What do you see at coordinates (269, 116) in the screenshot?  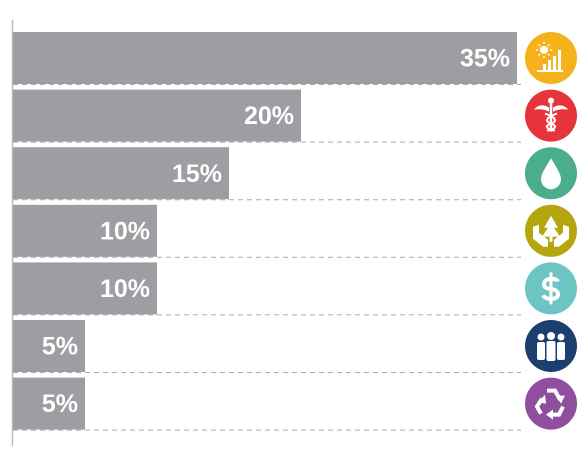 I see `value-label: 20%` at bounding box center [269, 116].